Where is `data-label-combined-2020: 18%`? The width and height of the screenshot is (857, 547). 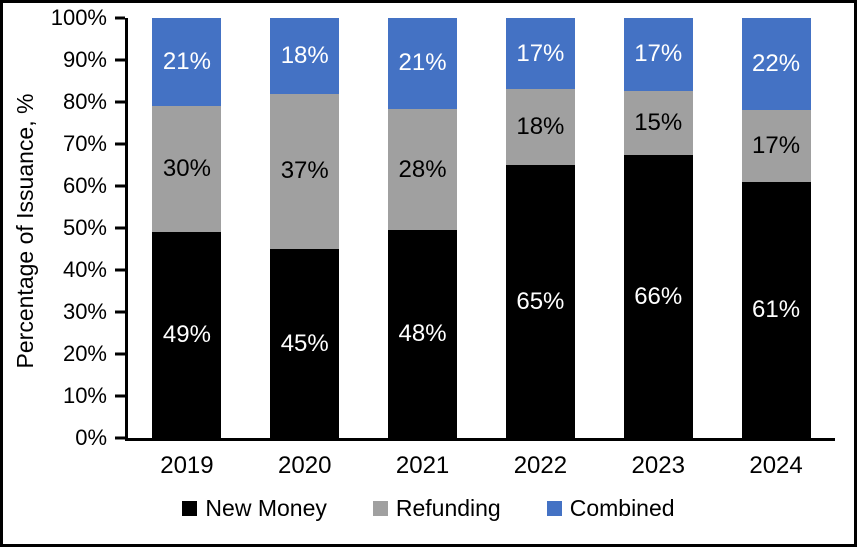
data-label-combined-2020: 18% is located at coordinates (304, 55).